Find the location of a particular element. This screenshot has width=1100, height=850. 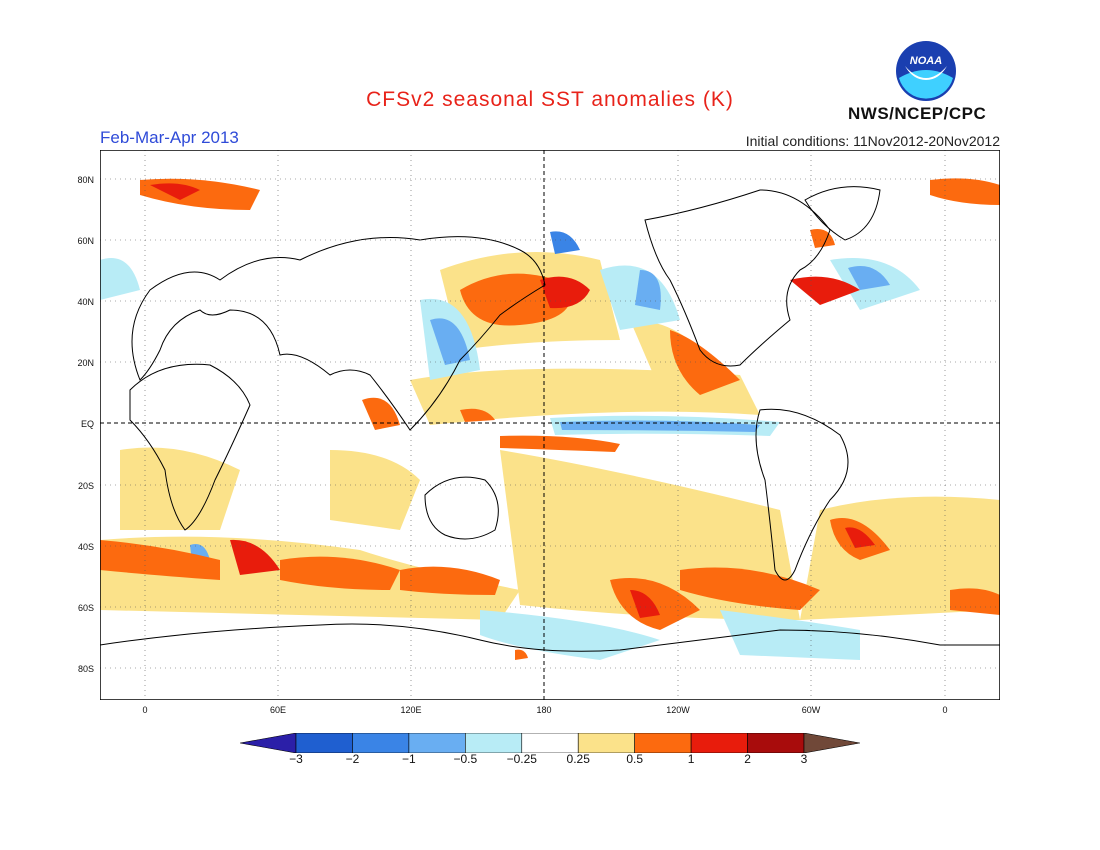

lon-label-60w: 60W is located at coordinates (811, 710).